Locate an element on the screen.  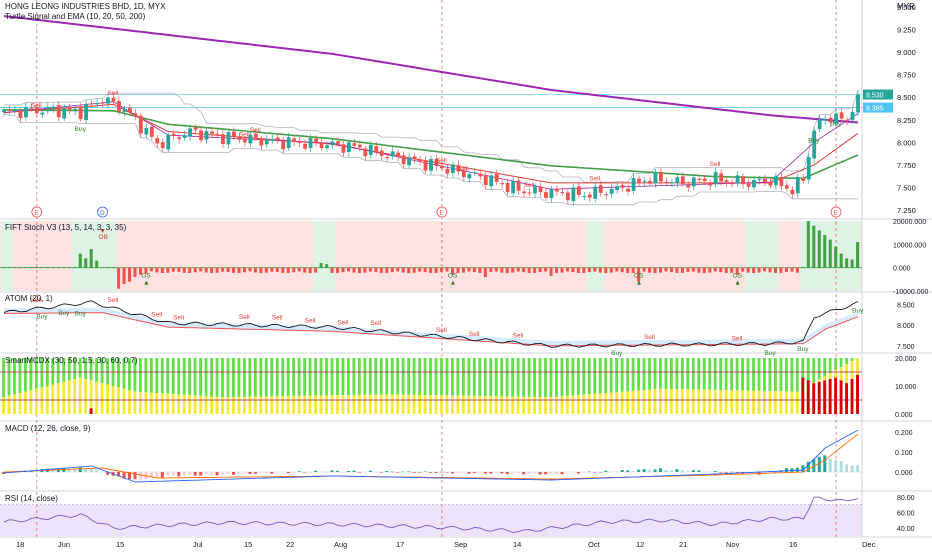
stoch-ob-arrow is located at coordinates (102, 231).